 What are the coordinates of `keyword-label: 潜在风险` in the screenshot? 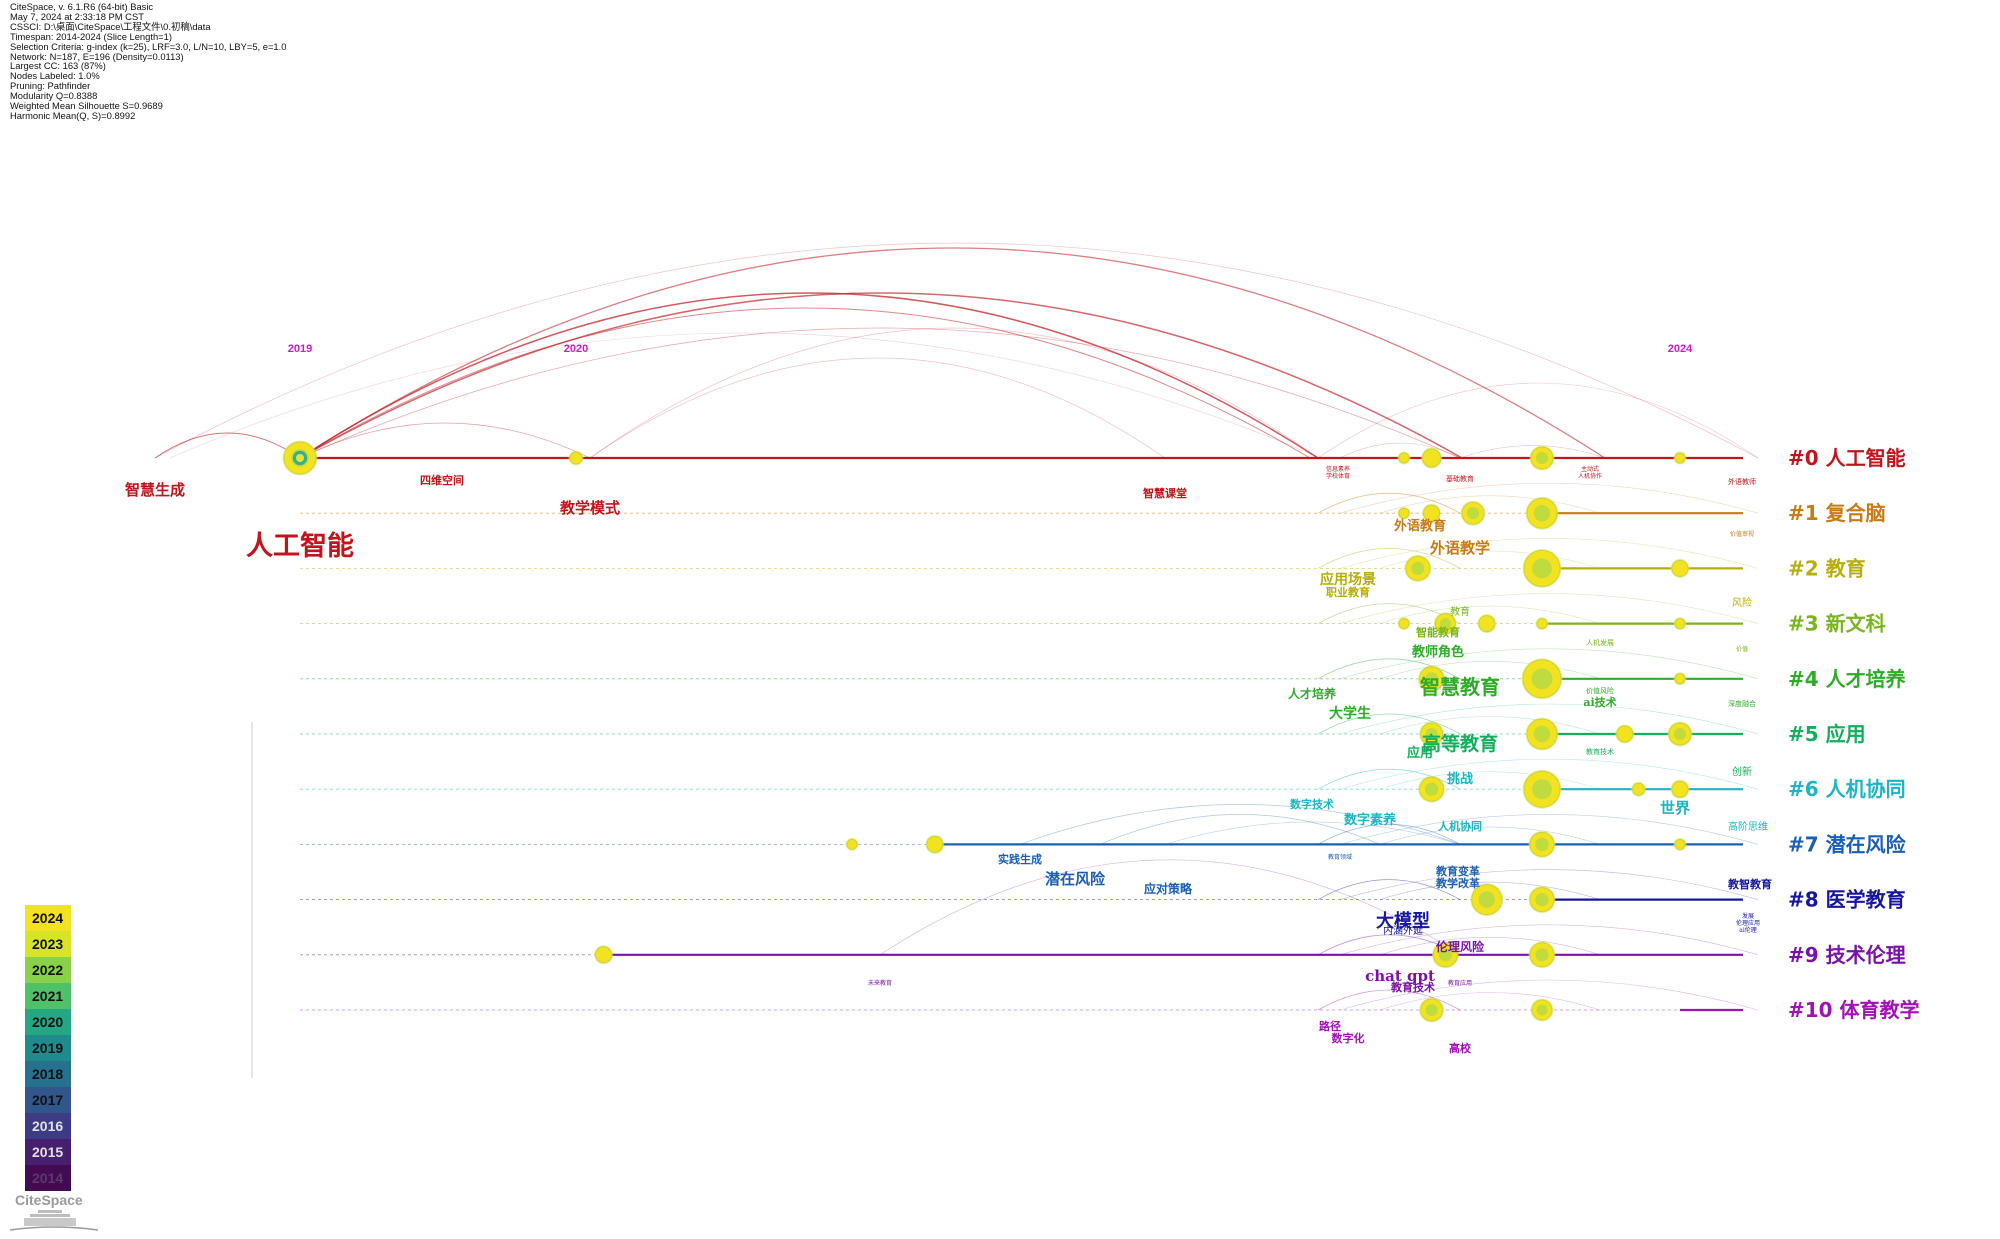 It's located at (1075, 879).